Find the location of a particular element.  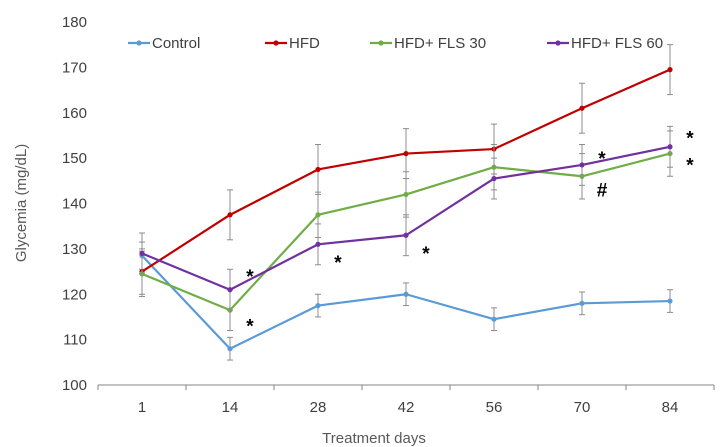

y-tick-label: 110 is located at coordinates (75, 340).